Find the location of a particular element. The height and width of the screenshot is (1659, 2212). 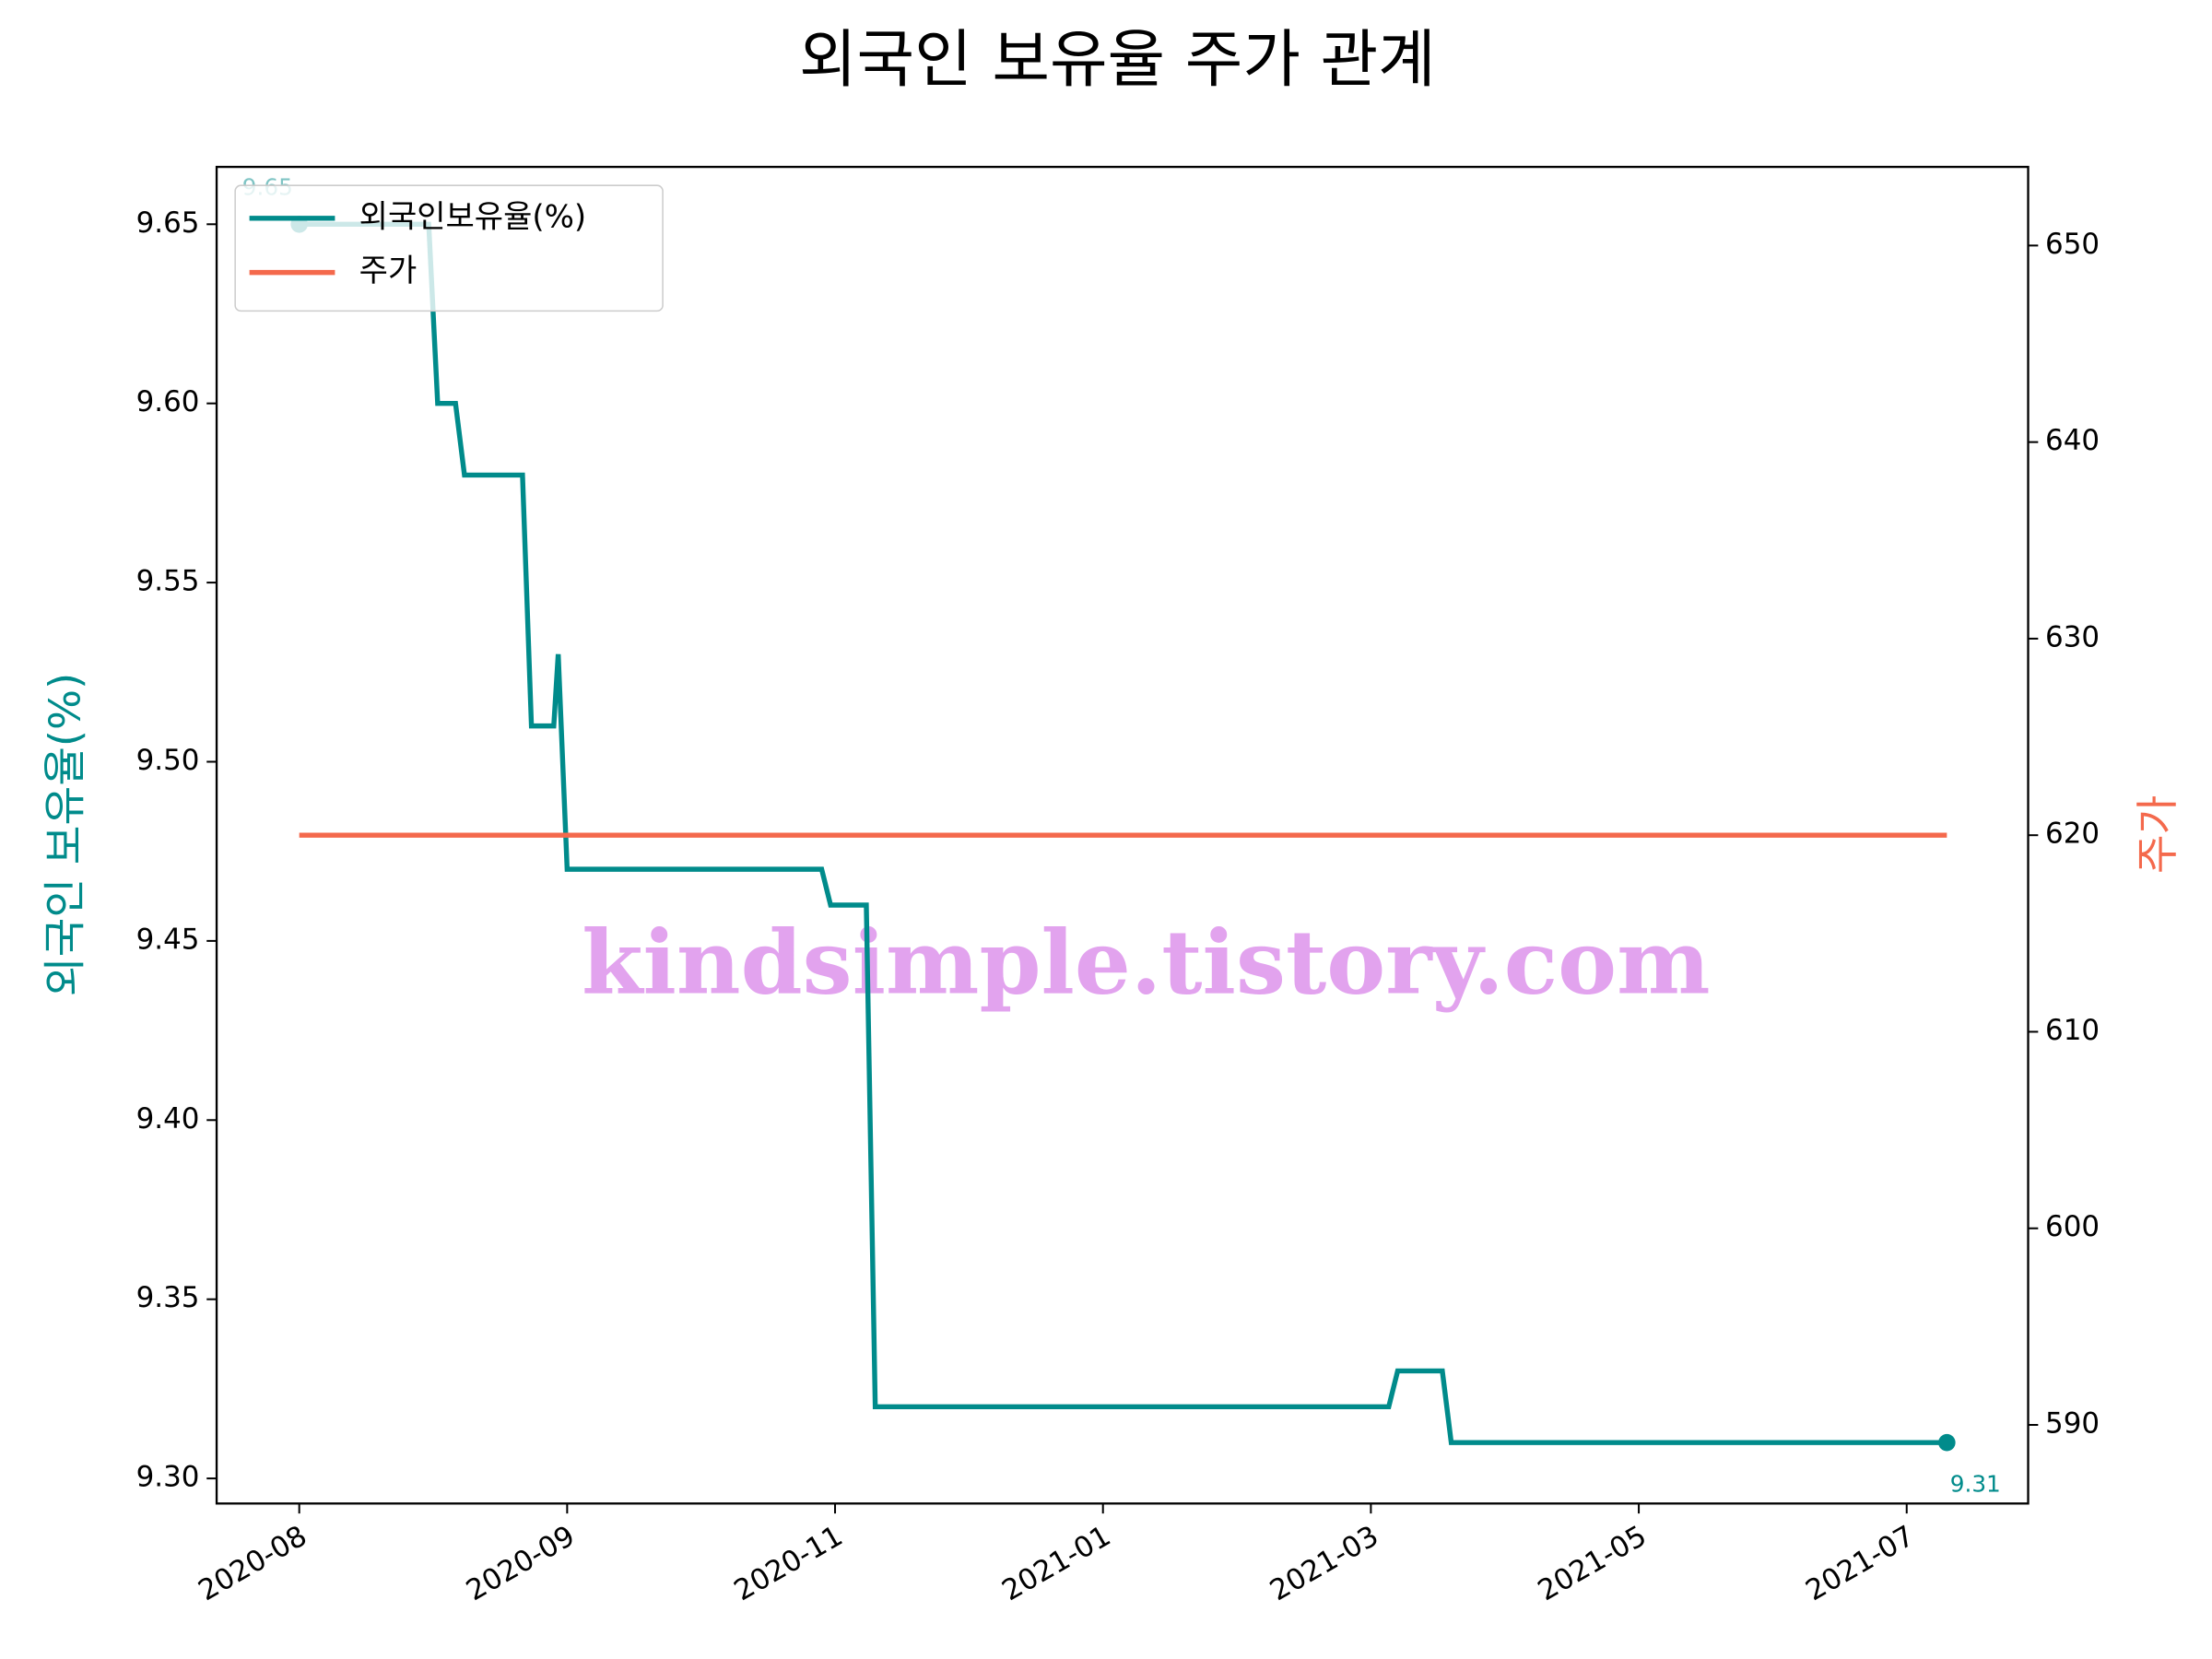

legend-box is located at coordinates (449, 248).